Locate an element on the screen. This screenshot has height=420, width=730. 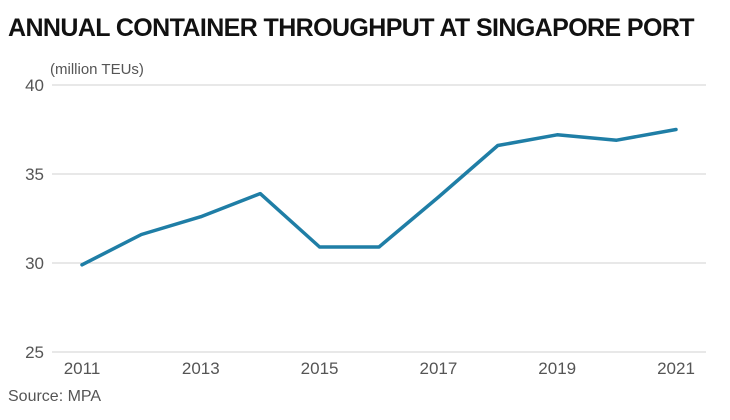
source-note: Source: MPA is located at coordinates (55, 396).